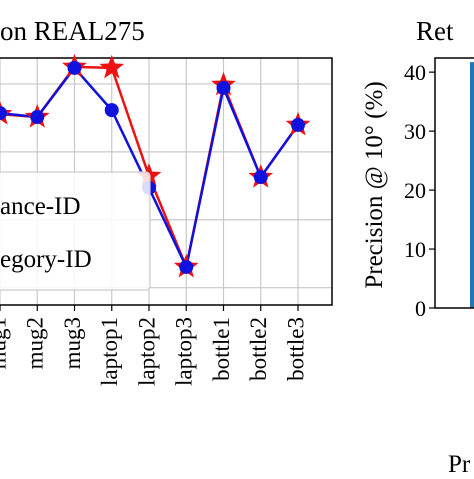 The width and height of the screenshot is (474, 479). Describe the element at coordinates (415, 190) in the screenshot. I see `y-tick-label: 20` at that location.